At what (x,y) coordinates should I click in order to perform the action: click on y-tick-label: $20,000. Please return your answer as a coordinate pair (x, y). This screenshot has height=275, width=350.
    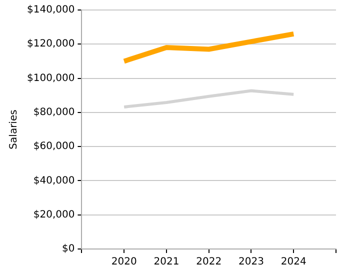
    Looking at the image, I should click on (54, 214).